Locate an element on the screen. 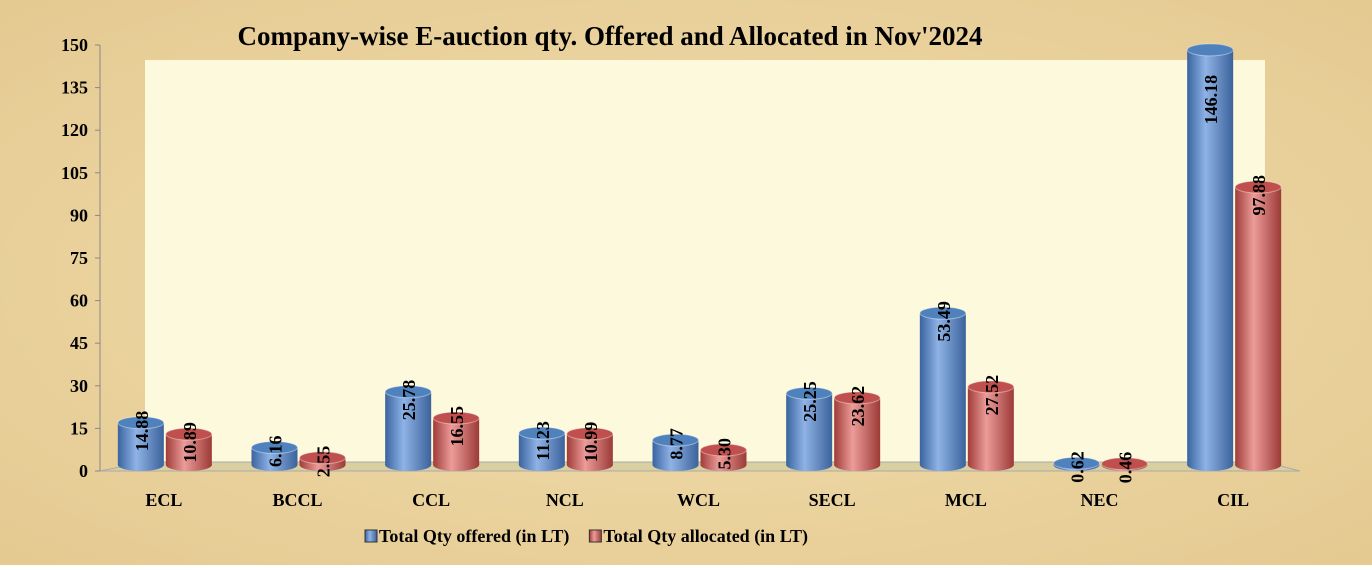 The image size is (1372, 570). y-tick-label: 60 is located at coordinates (79, 301).